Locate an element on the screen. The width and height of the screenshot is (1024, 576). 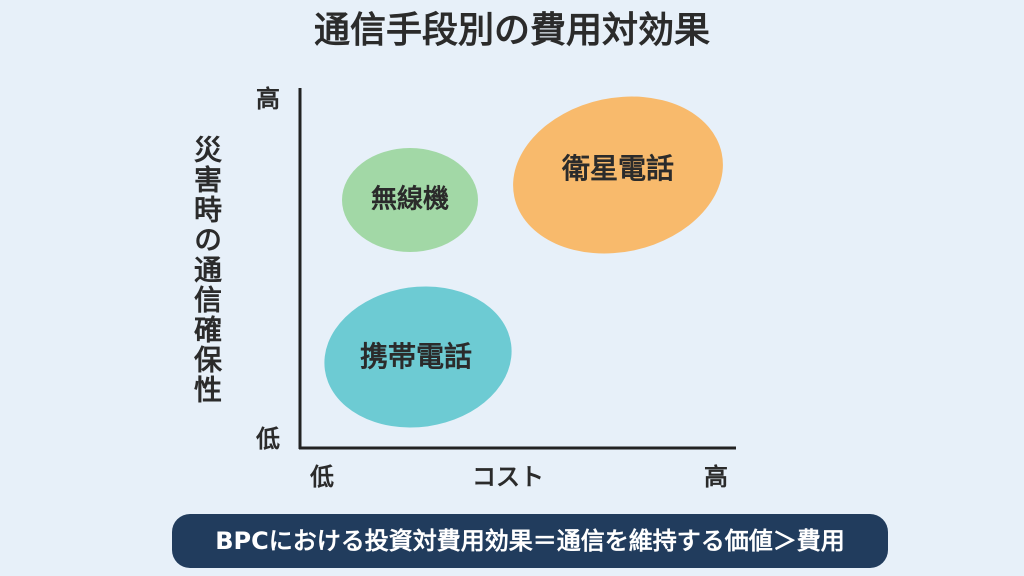
x-axis-low: 低 is located at coordinates (321, 477).